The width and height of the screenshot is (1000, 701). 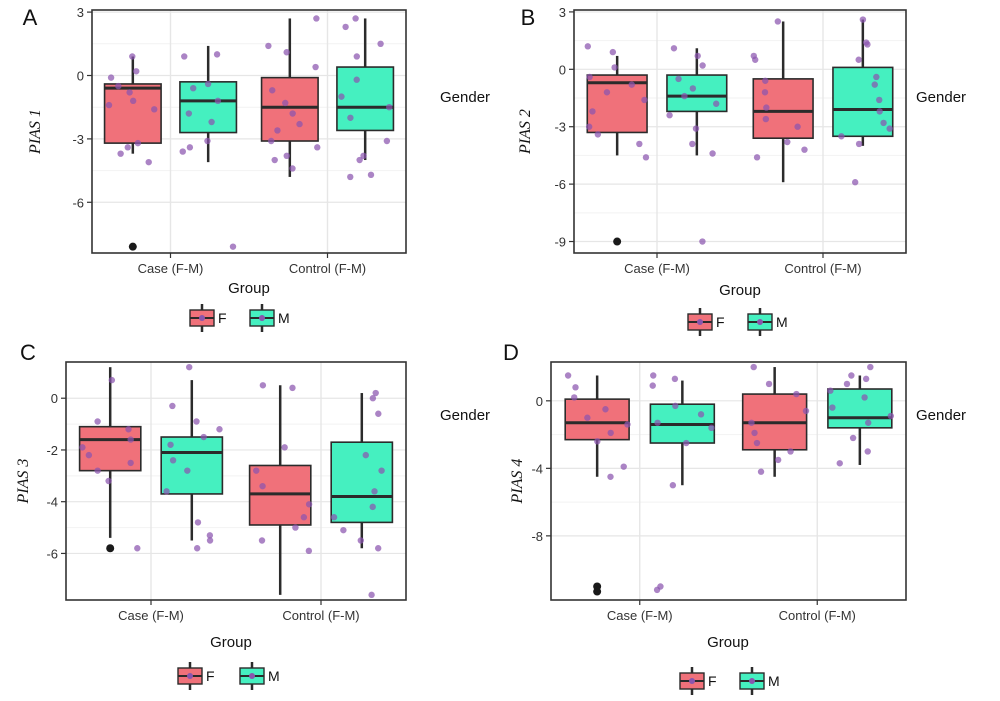 What do you see at coordinates (560, 242) in the screenshot?
I see `y-tick-label: -9` at bounding box center [560, 242].